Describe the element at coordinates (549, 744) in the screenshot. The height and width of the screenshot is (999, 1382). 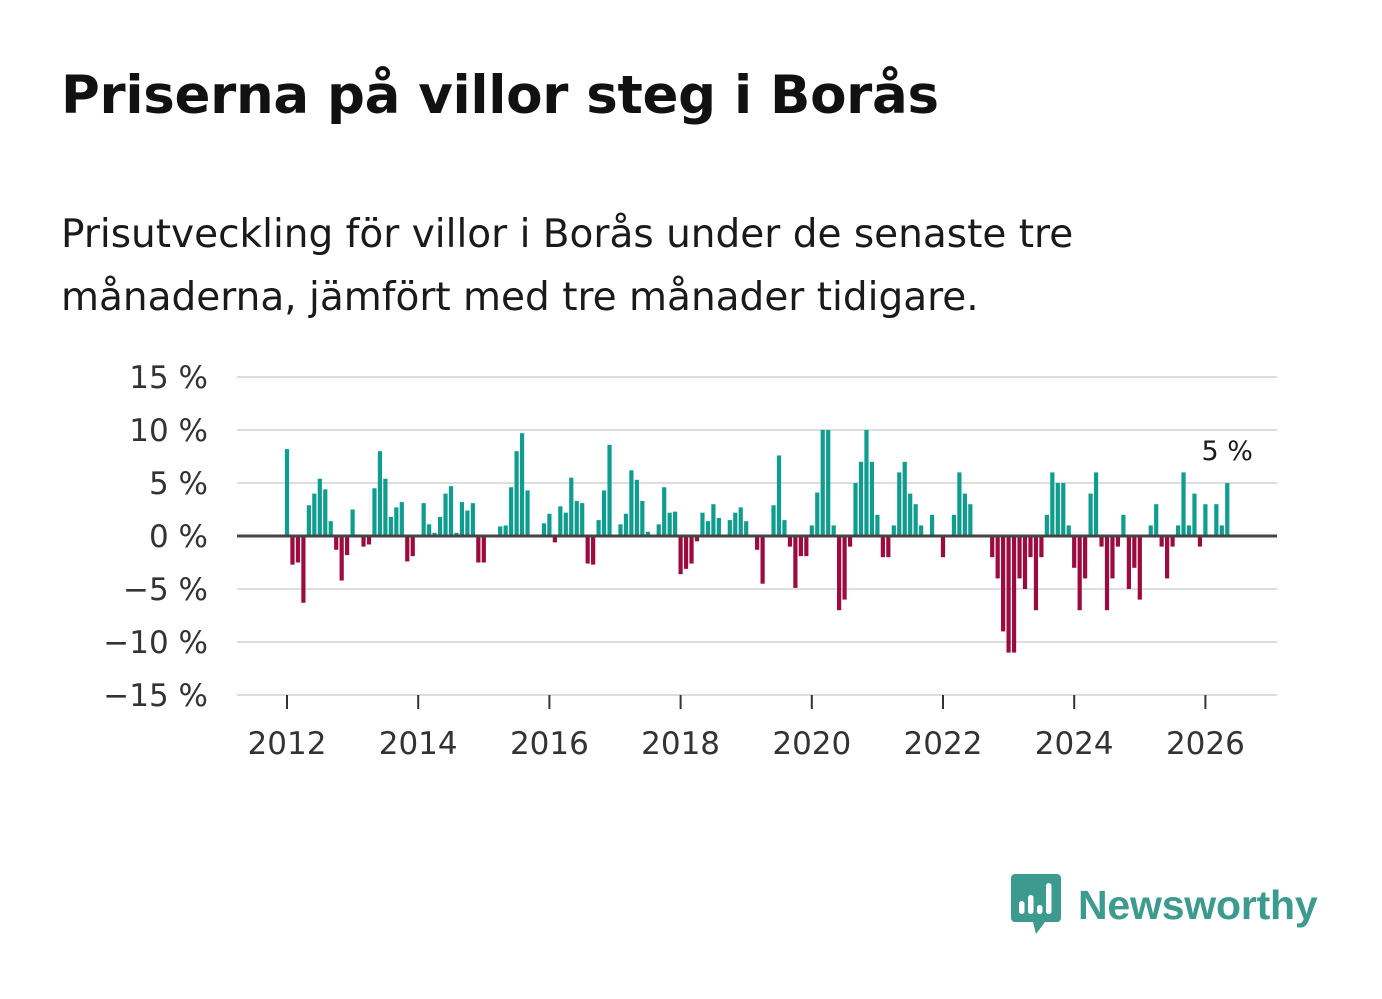
I see `x-tick-label: 2016` at that location.